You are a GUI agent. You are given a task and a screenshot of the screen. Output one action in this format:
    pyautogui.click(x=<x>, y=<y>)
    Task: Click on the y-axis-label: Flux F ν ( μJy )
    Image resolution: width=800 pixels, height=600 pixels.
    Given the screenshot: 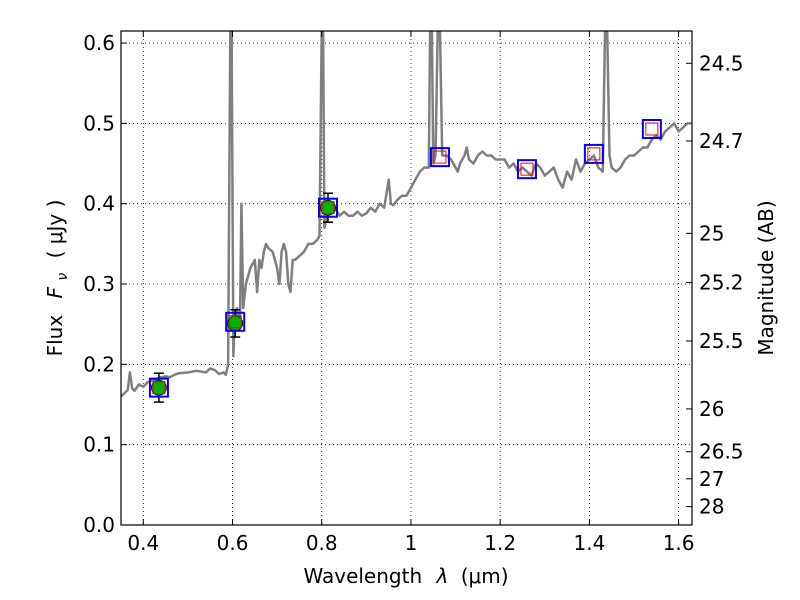 What is the action you would take?
    pyautogui.click(x=57, y=278)
    